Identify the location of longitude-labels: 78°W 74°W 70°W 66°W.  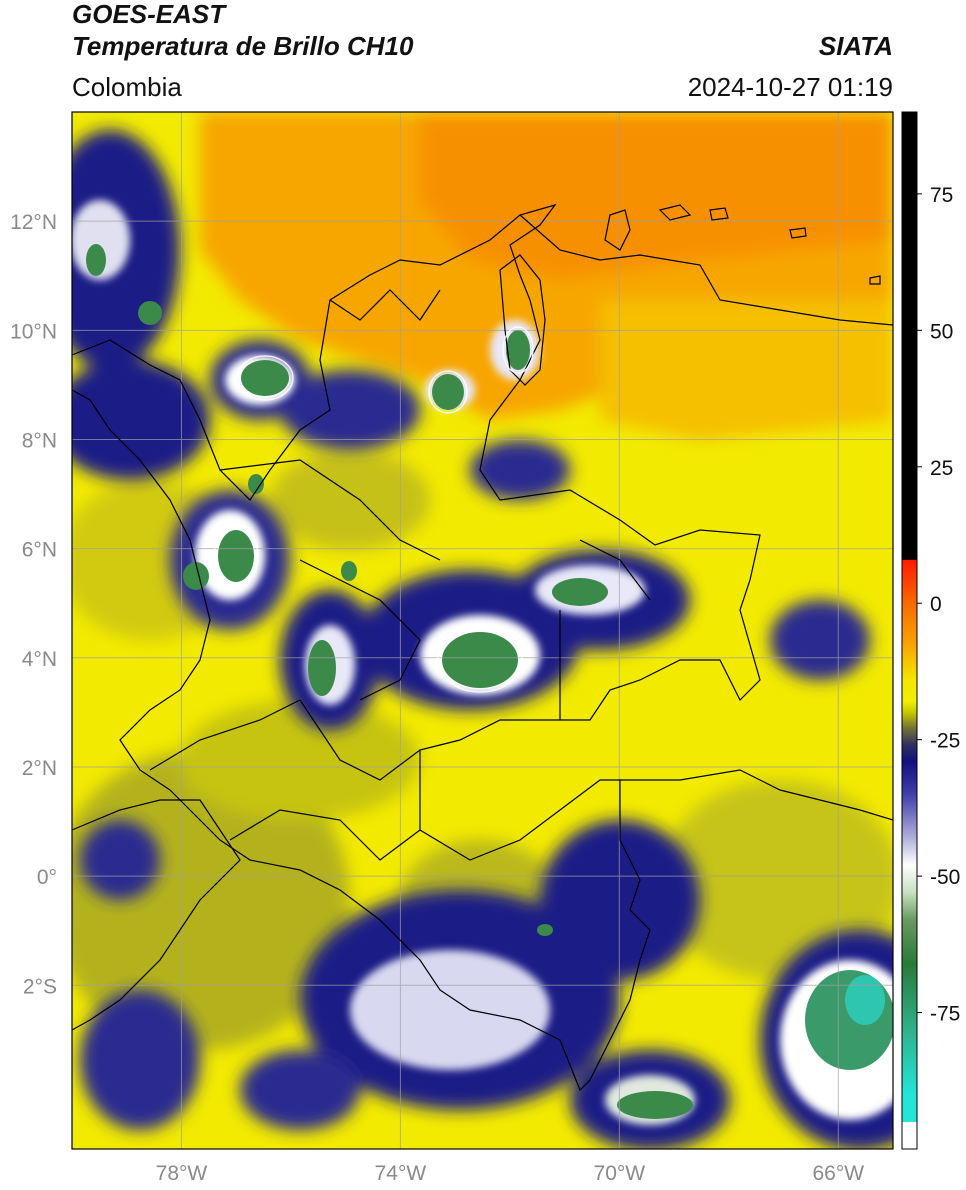
(510, 1173).